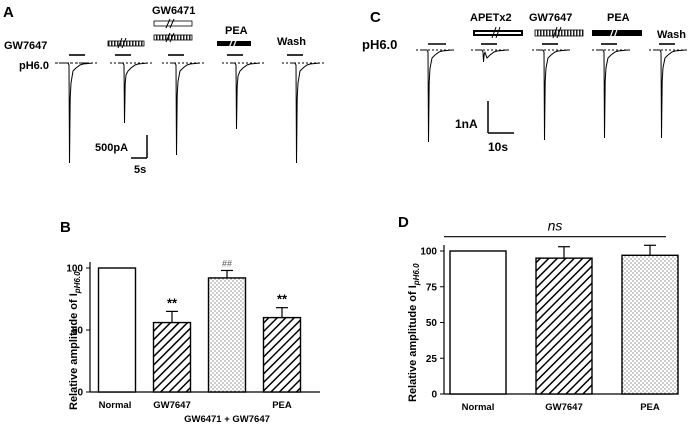 The height and width of the screenshot is (447, 700). I want to click on panel-c-ph-label: pH6.0, so click(379, 44).